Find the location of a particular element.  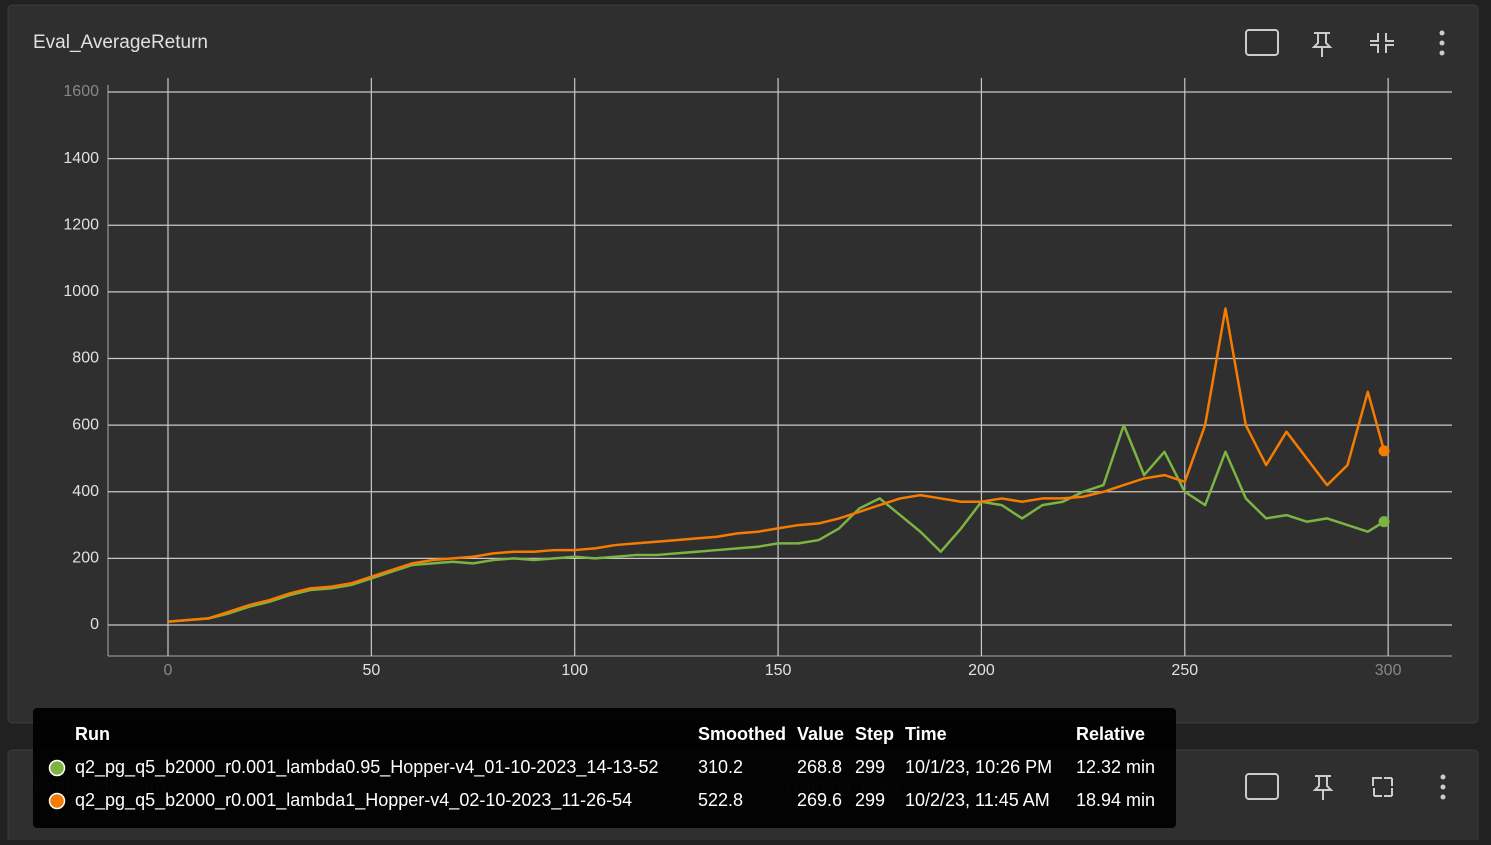

x-tick-label: 300 is located at coordinates (1388, 670).